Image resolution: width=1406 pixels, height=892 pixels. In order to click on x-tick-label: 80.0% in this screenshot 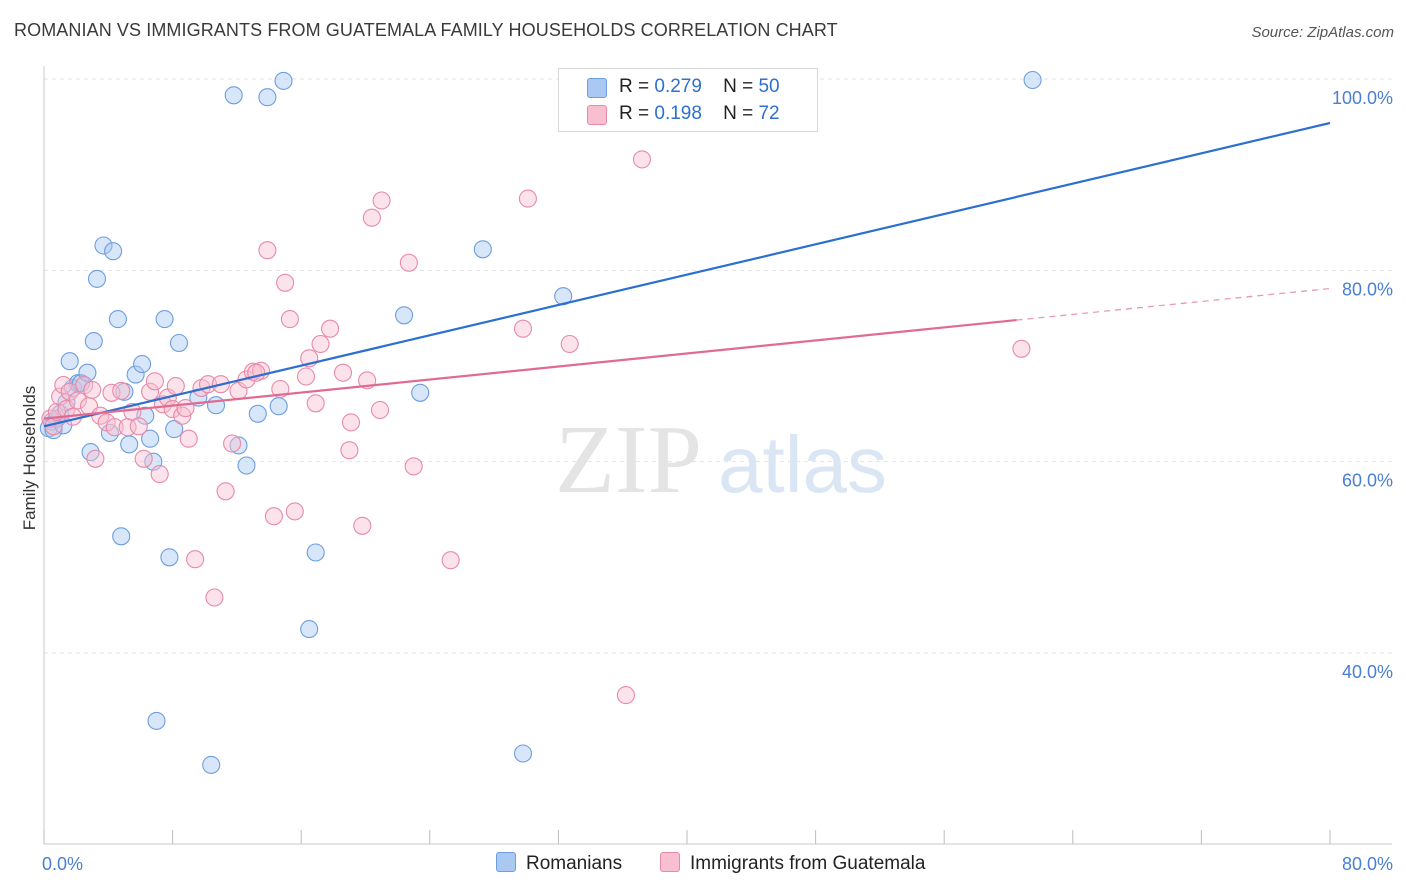, I will do `click(1367, 864)`.